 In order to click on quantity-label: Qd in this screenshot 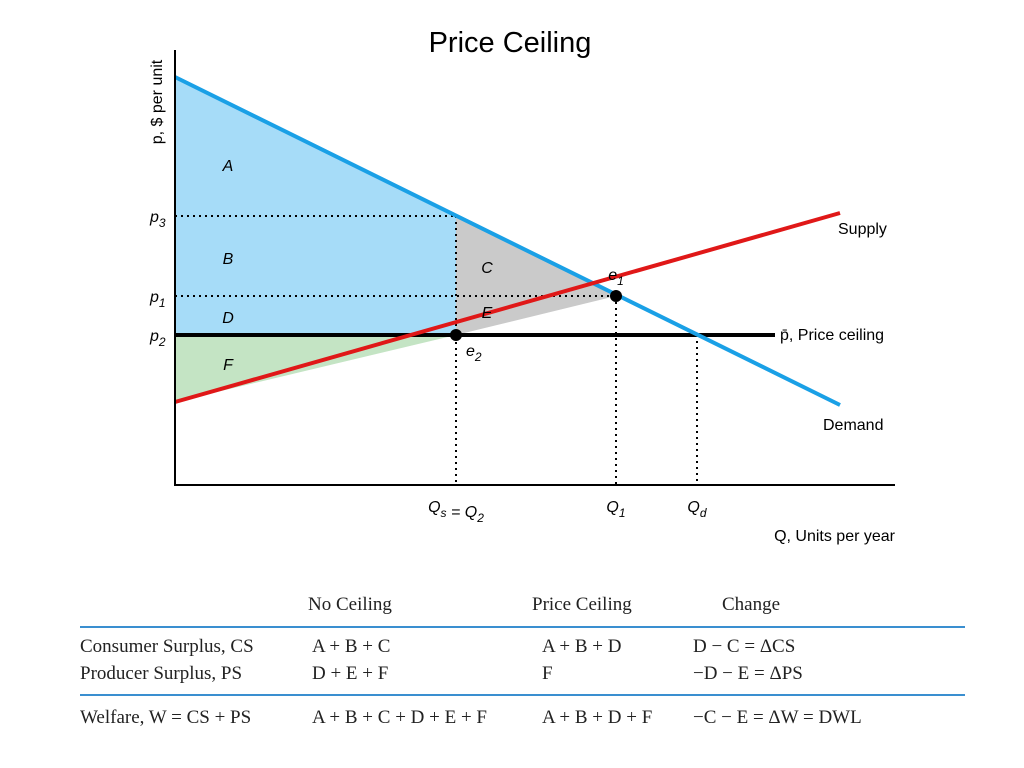, I will do `click(696, 509)`.